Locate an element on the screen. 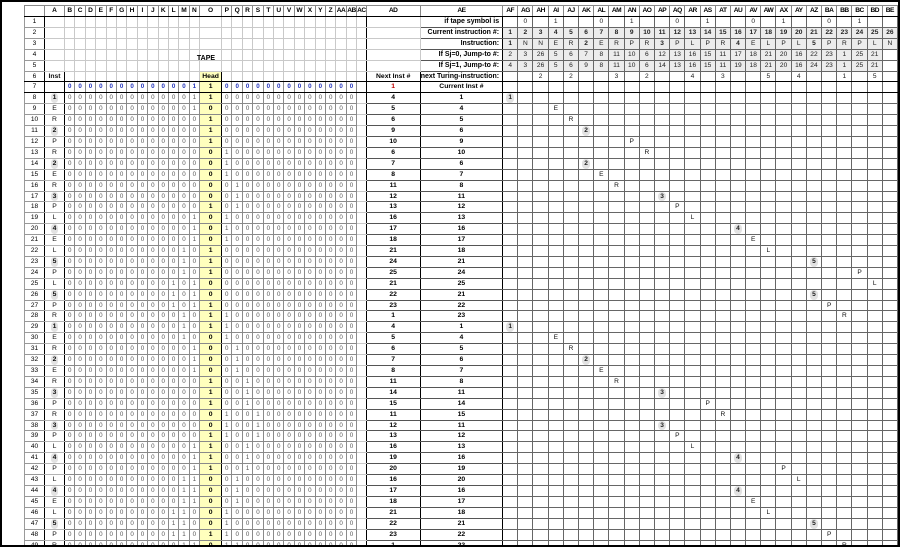  next-inst-cell: 23 is located at coordinates (393, 534).